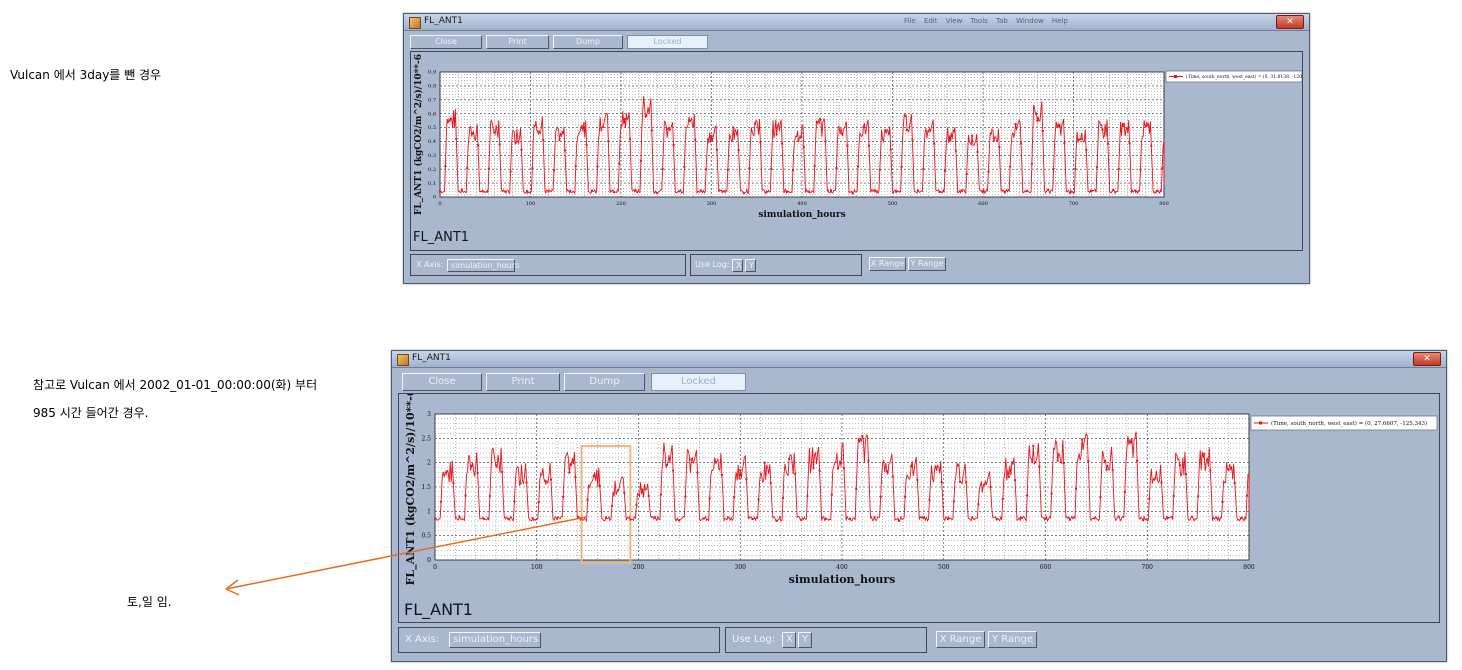 This screenshot has width=1462, height=670. I want to click on x-tick-label: 600, so click(1046, 567).